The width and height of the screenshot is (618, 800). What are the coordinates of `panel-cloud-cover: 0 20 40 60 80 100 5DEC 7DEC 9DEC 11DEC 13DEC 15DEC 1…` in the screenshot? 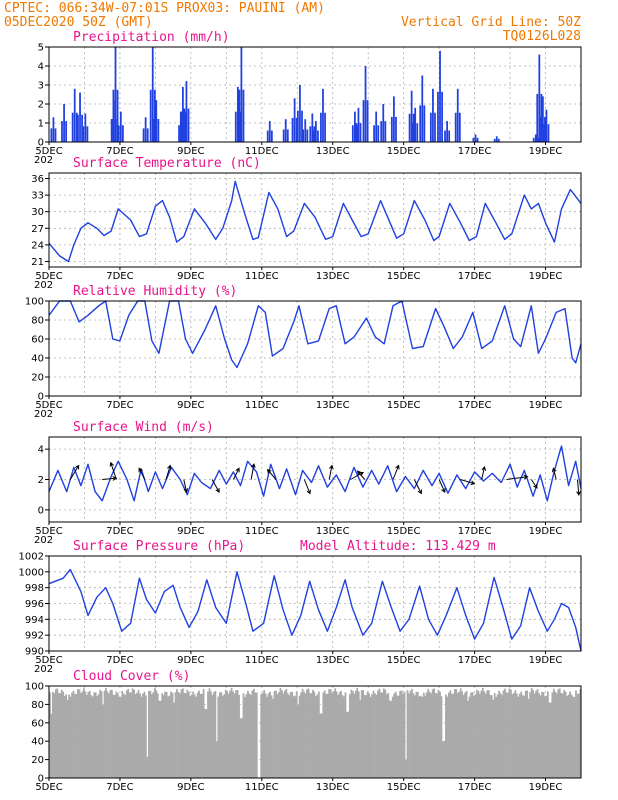 It's located at (303, 731).